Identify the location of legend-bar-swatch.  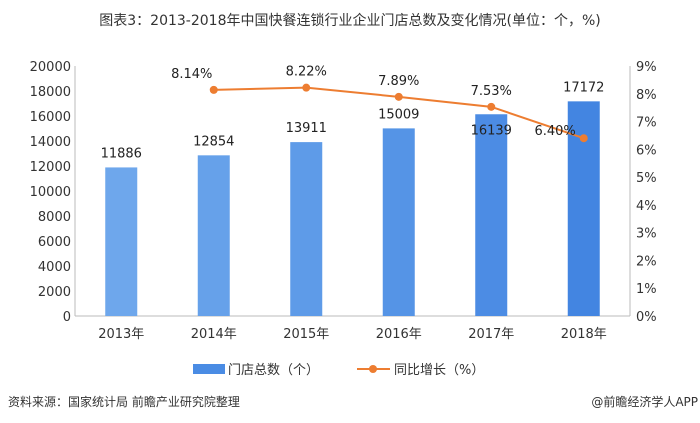
(209, 369).